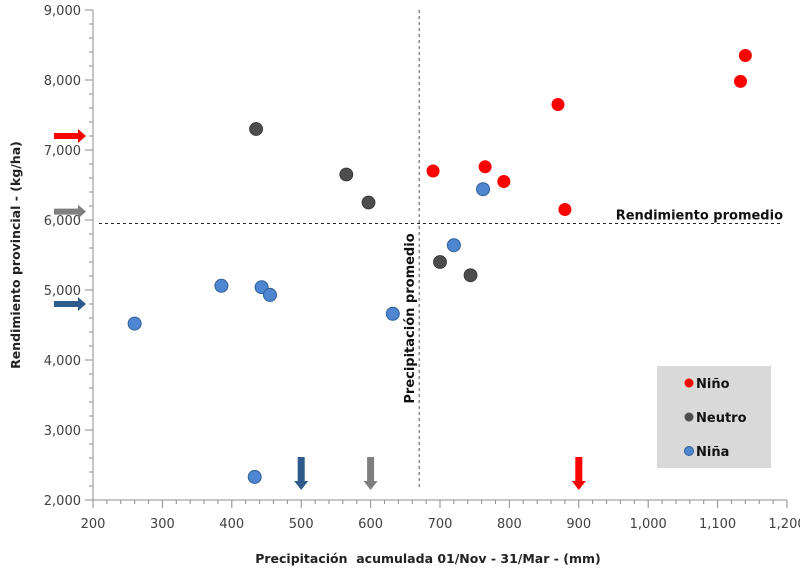  Describe the element at coordinates (62, 151) in the screenshot. I see `y-tick-label: 7,000` at that location.